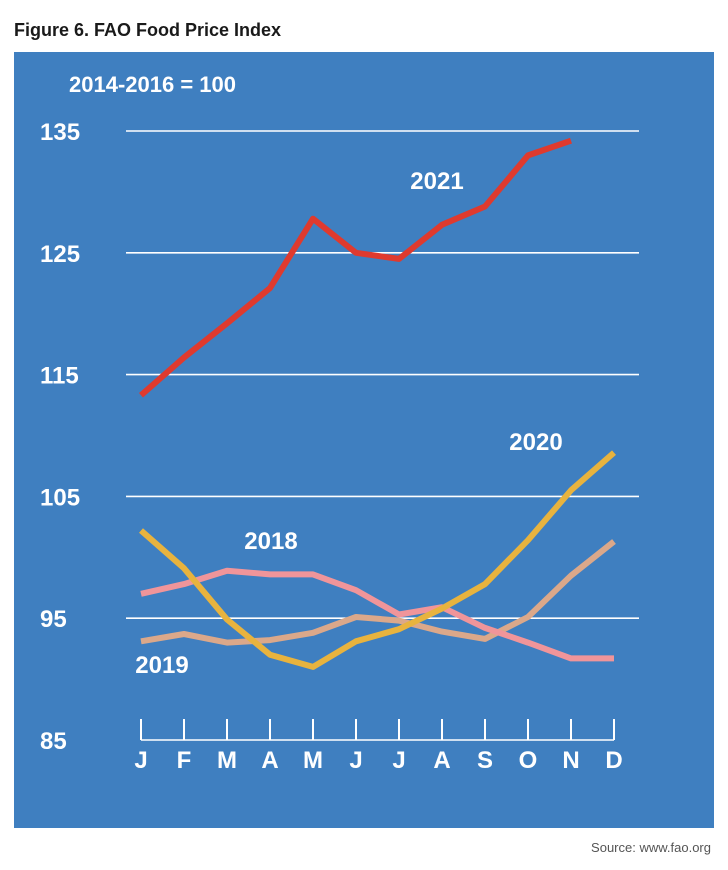 The height and width of the screenshot is (870, 728). I want to click on x-tick-label-11: D, so click(613, 760).